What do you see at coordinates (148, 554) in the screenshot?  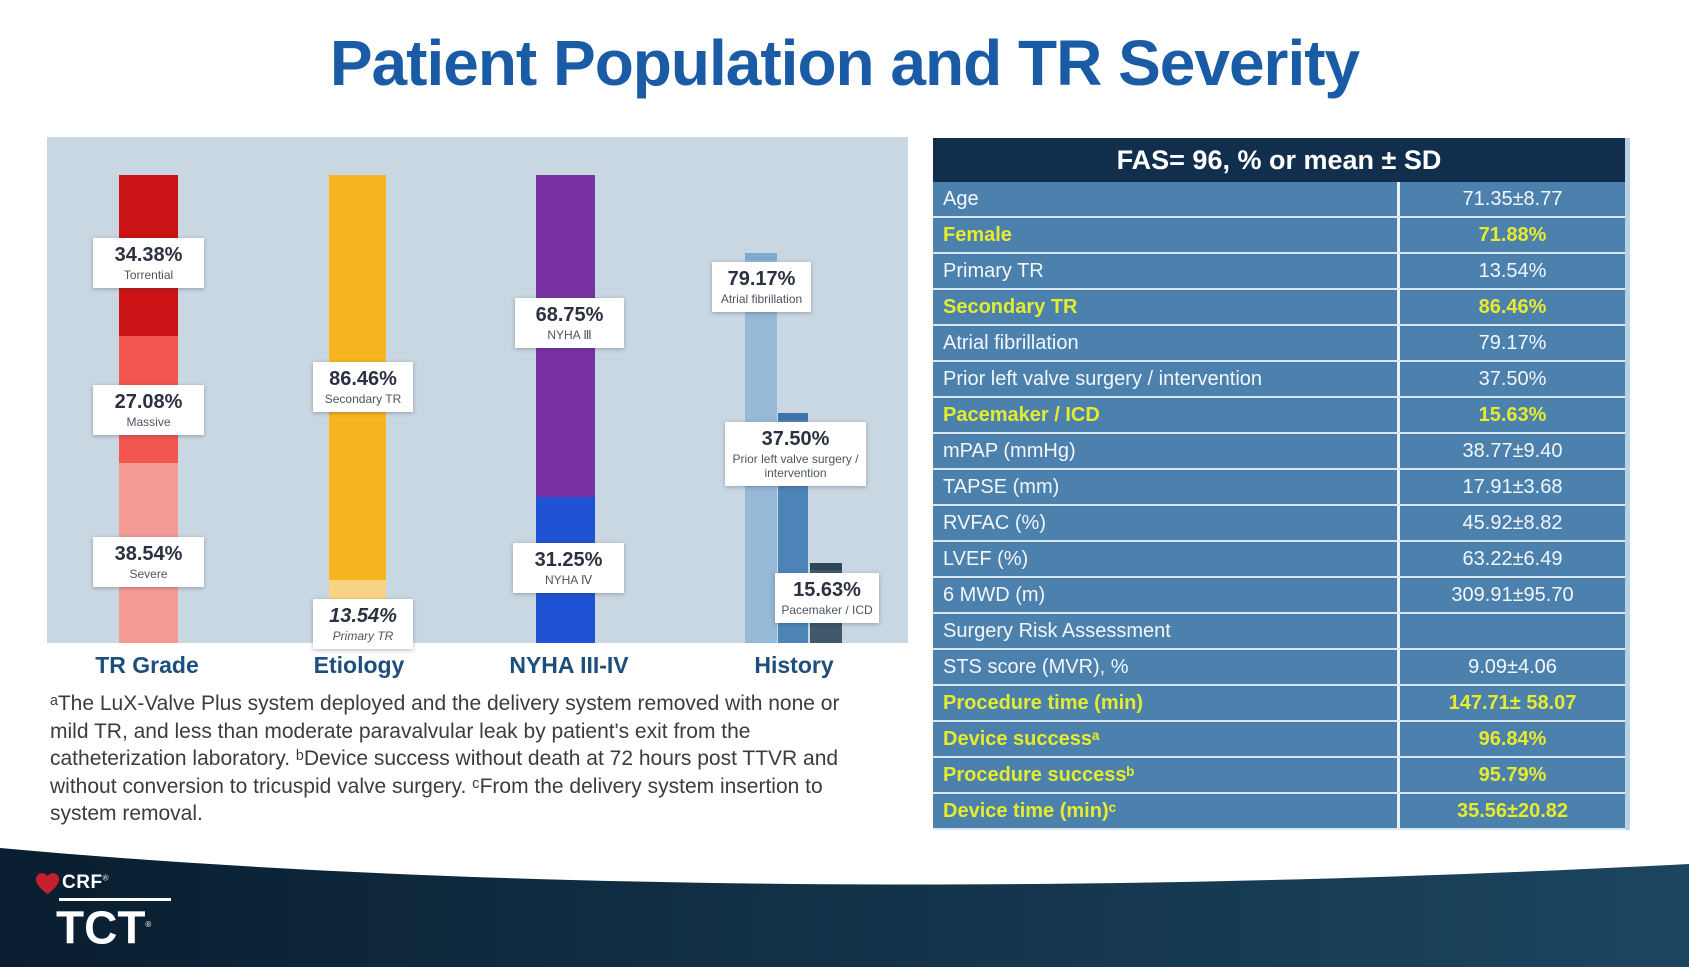 I see `pct-value: 38.54%` at bounding box center [148, 554].